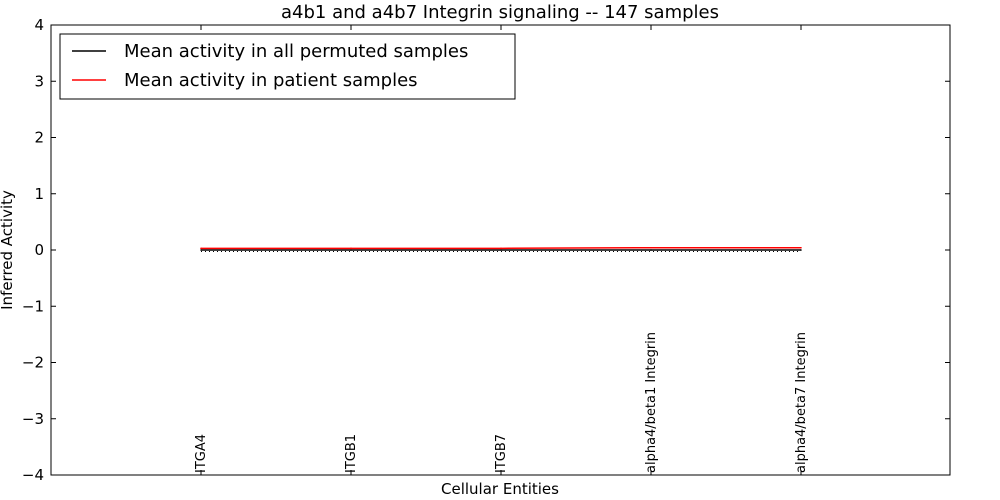  What do you see at coordinates (39, 194) in the screenshot?
I see `y-tick-label: 1` at bounding box center [39, 194].